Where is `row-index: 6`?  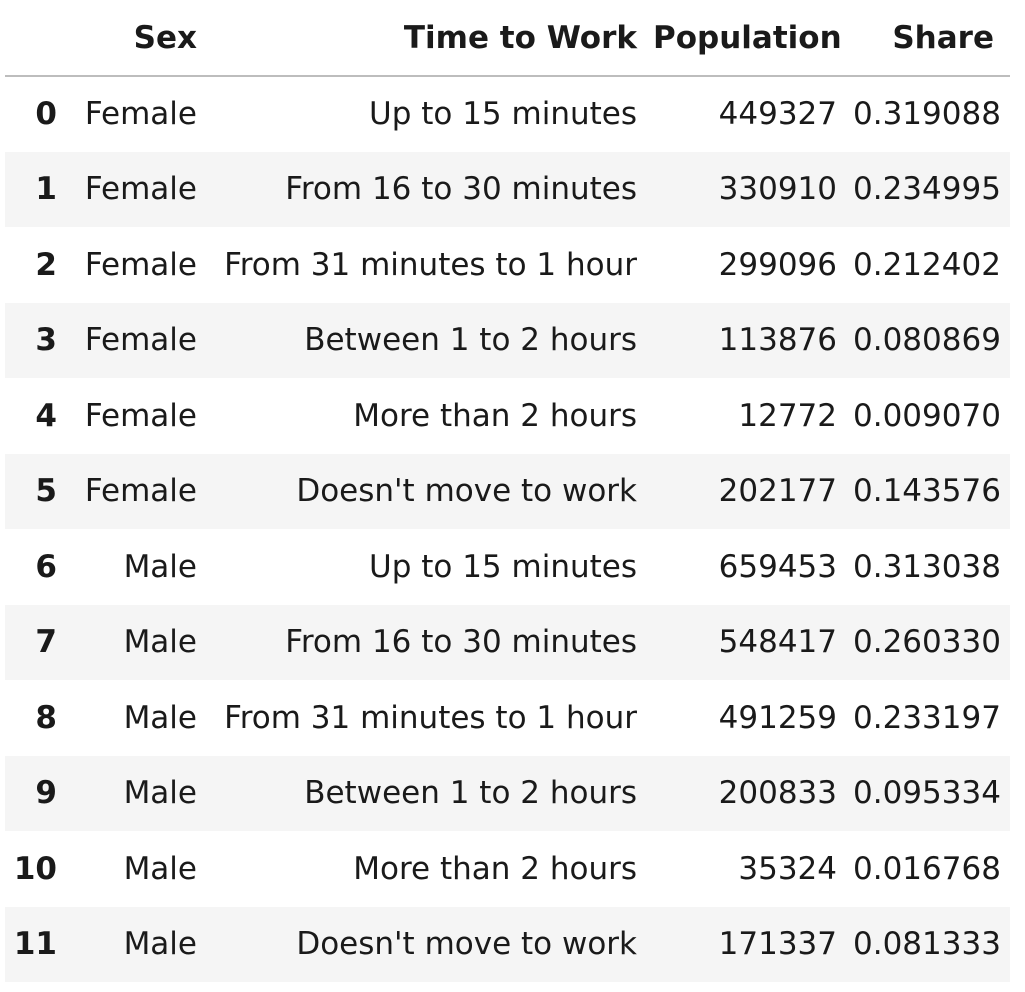
row-index: 6 is located at coordinates (46, 566).